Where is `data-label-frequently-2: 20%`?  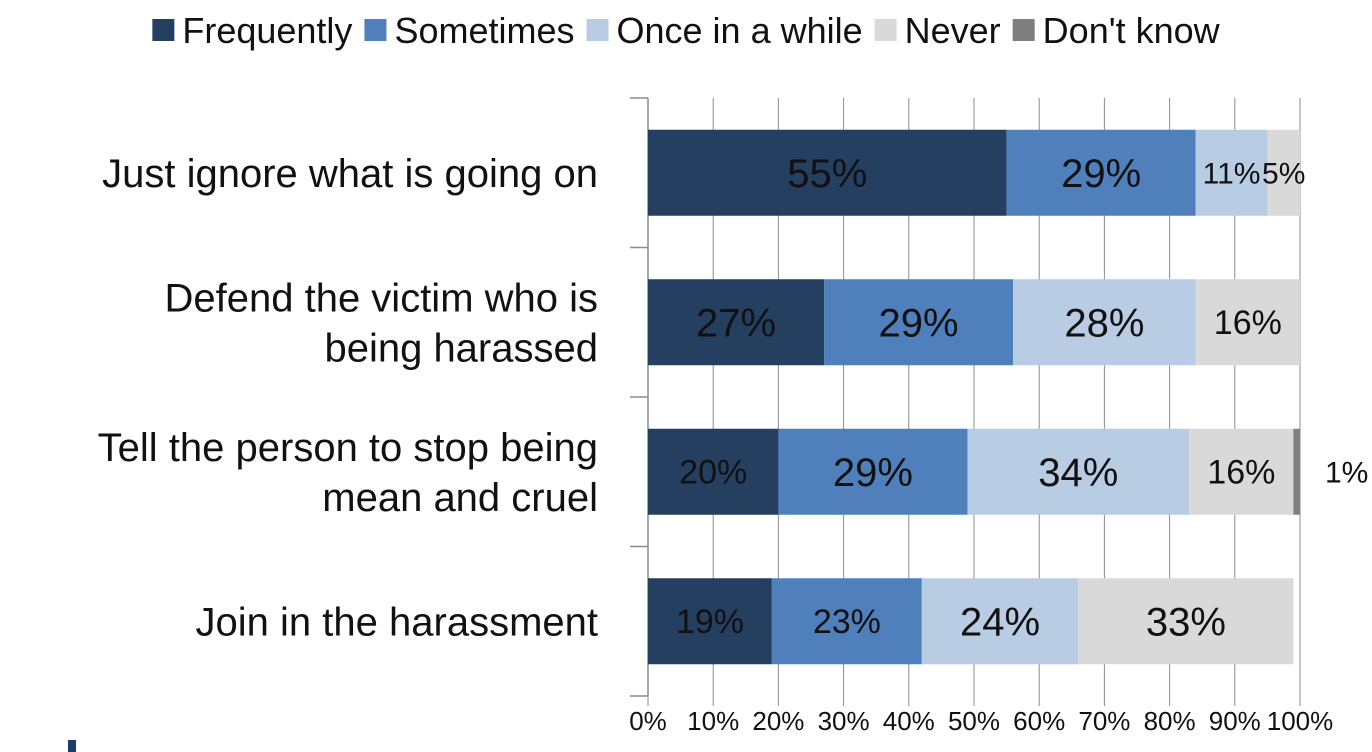 data-label-frequently-2: 20% is located at coordinates (713, 473).